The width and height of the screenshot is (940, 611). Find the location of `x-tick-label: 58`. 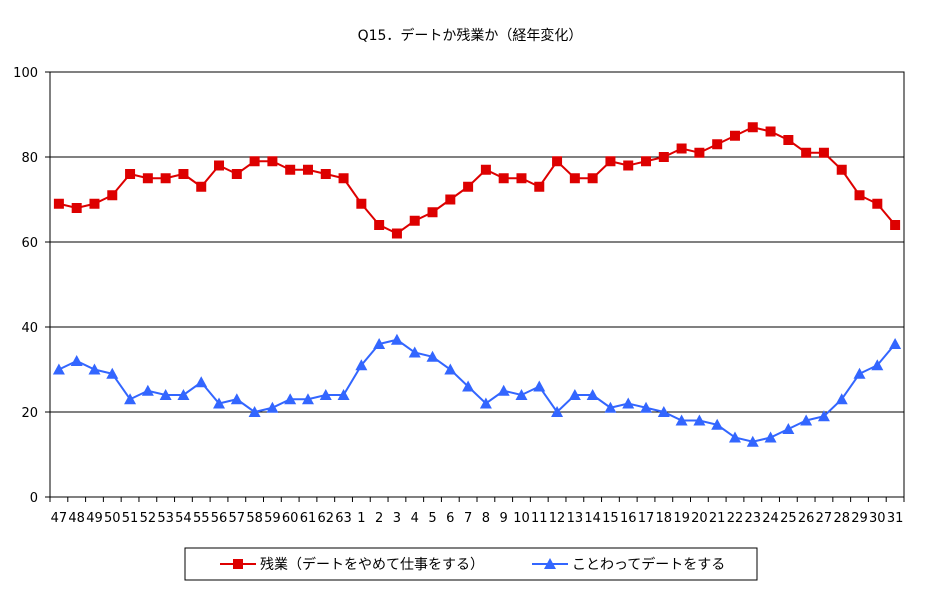

x-tick-label: 58 is located at coordinates (254, 518).